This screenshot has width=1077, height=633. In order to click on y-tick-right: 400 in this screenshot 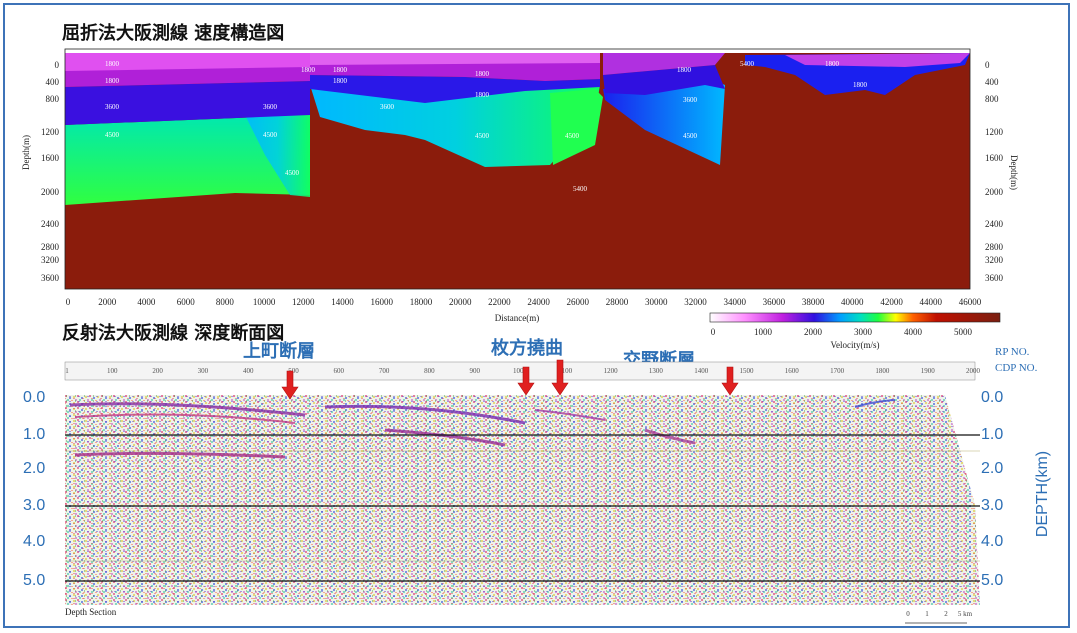, I will do `click(992, 82)`.